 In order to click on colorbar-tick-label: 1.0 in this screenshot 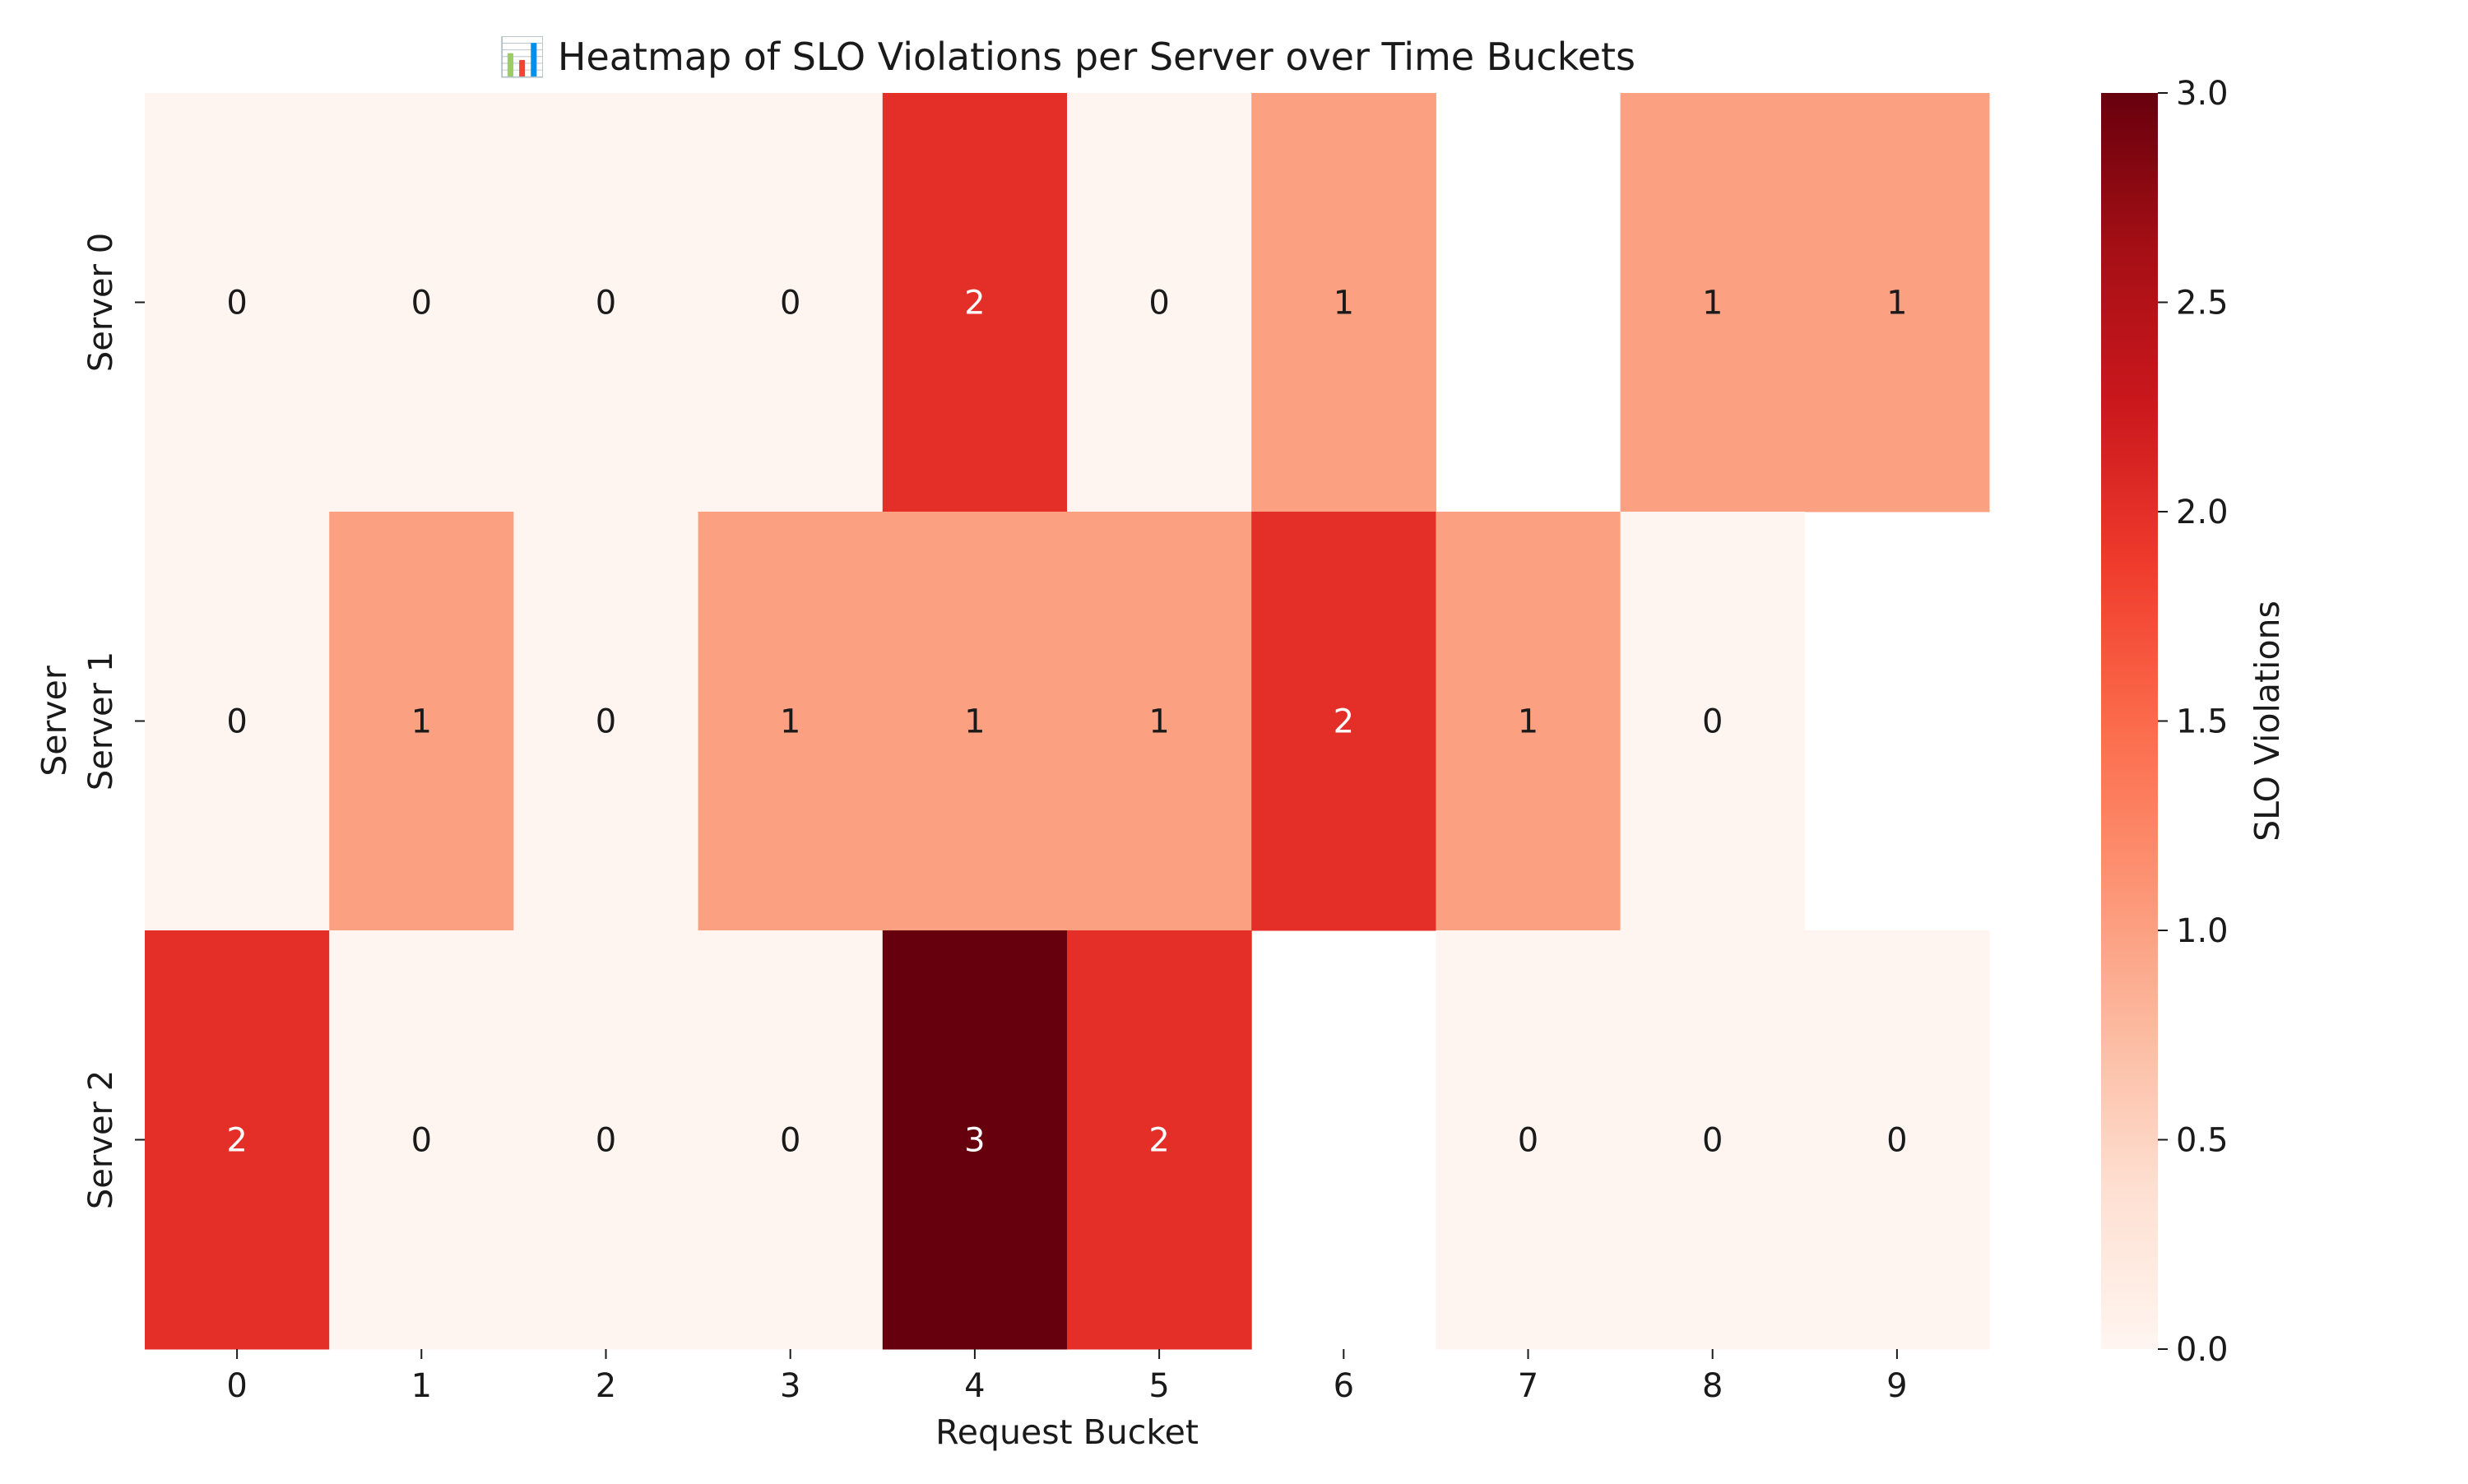, I will do `click(2202, 931)`.